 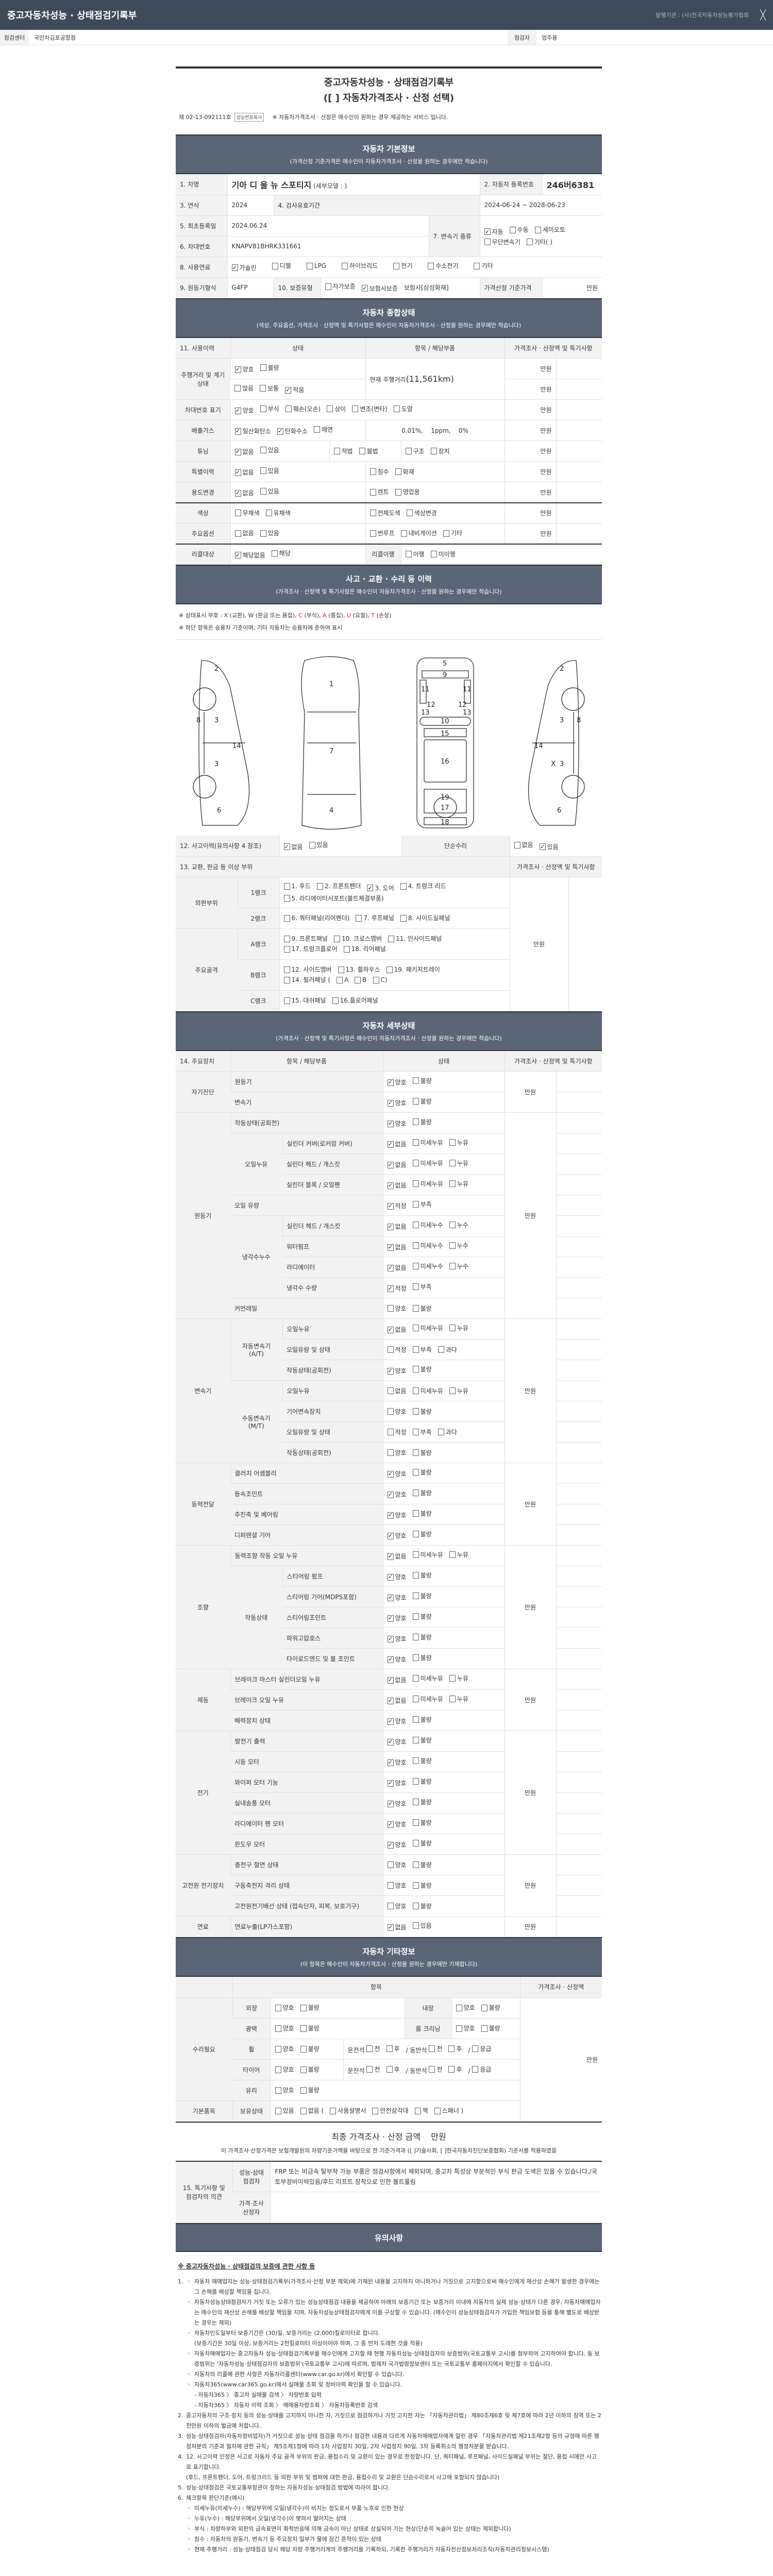 What do you see at coordinates (539, 242) in the screenshot?
I see `checkbox-unchecked: 기타( )` at bounding box center [539, 242].